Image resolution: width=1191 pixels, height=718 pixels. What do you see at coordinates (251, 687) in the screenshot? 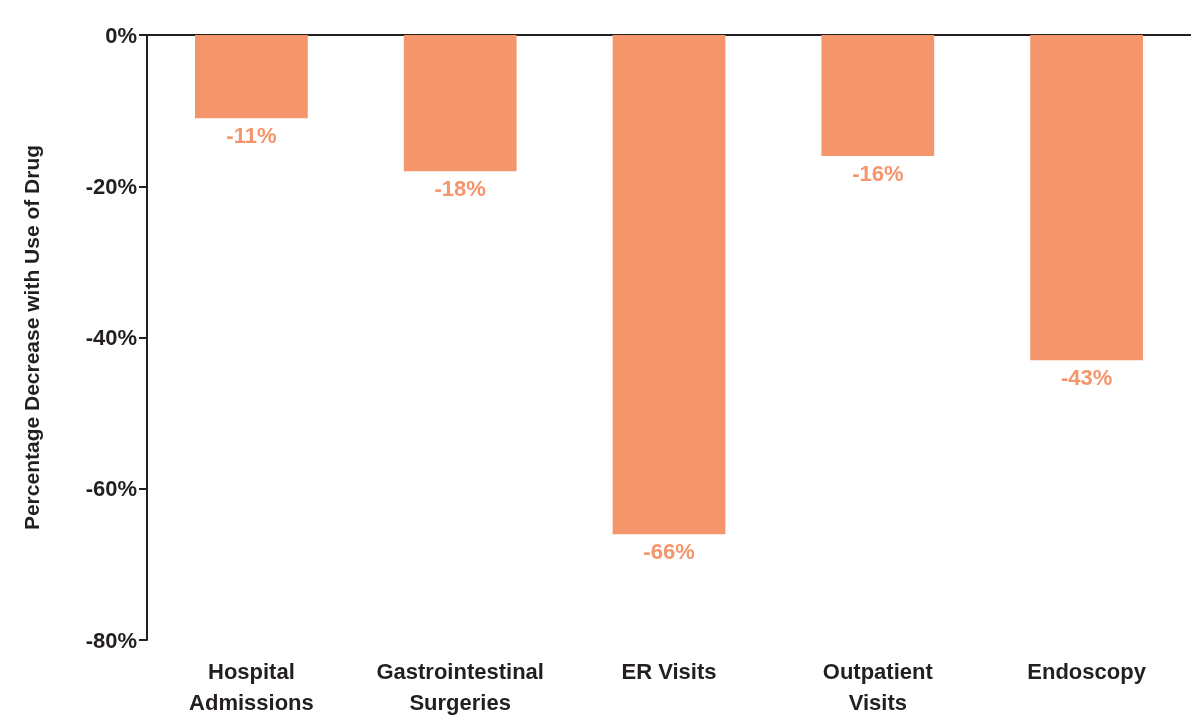
I see `x-tick-label: Hospital Admissions` at bounding box center [251, 687].